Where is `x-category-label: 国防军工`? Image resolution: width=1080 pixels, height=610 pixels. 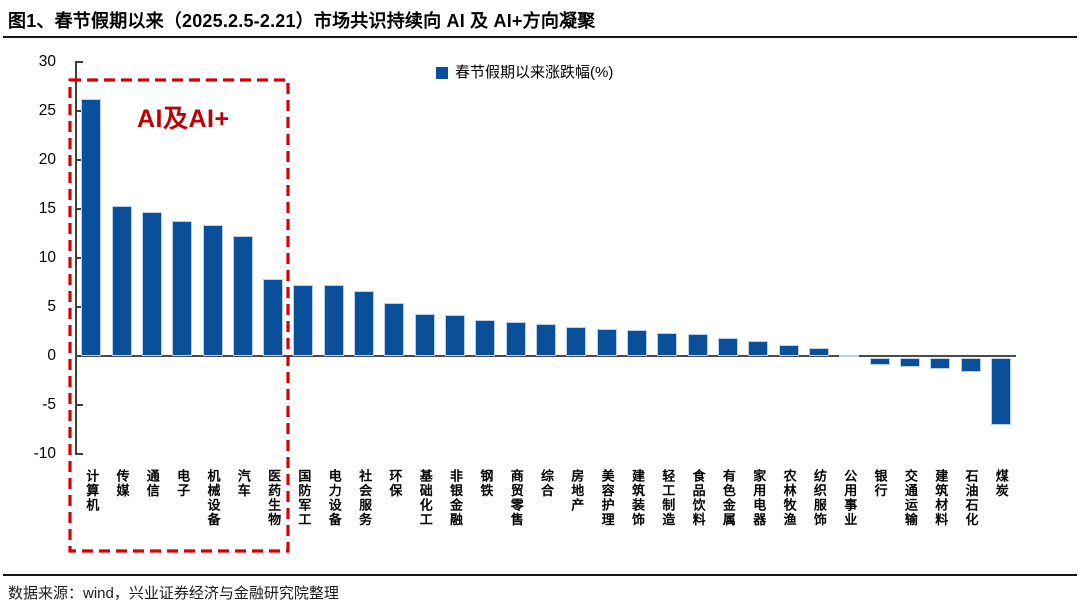 x-category-label: 国防军工 is located at coordinates (304, 498).